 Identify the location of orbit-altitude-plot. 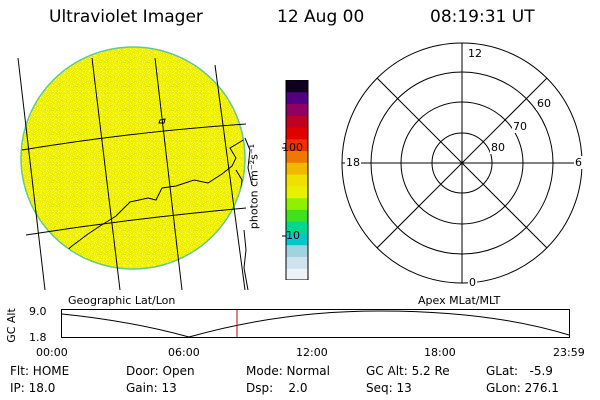
(315, 323).